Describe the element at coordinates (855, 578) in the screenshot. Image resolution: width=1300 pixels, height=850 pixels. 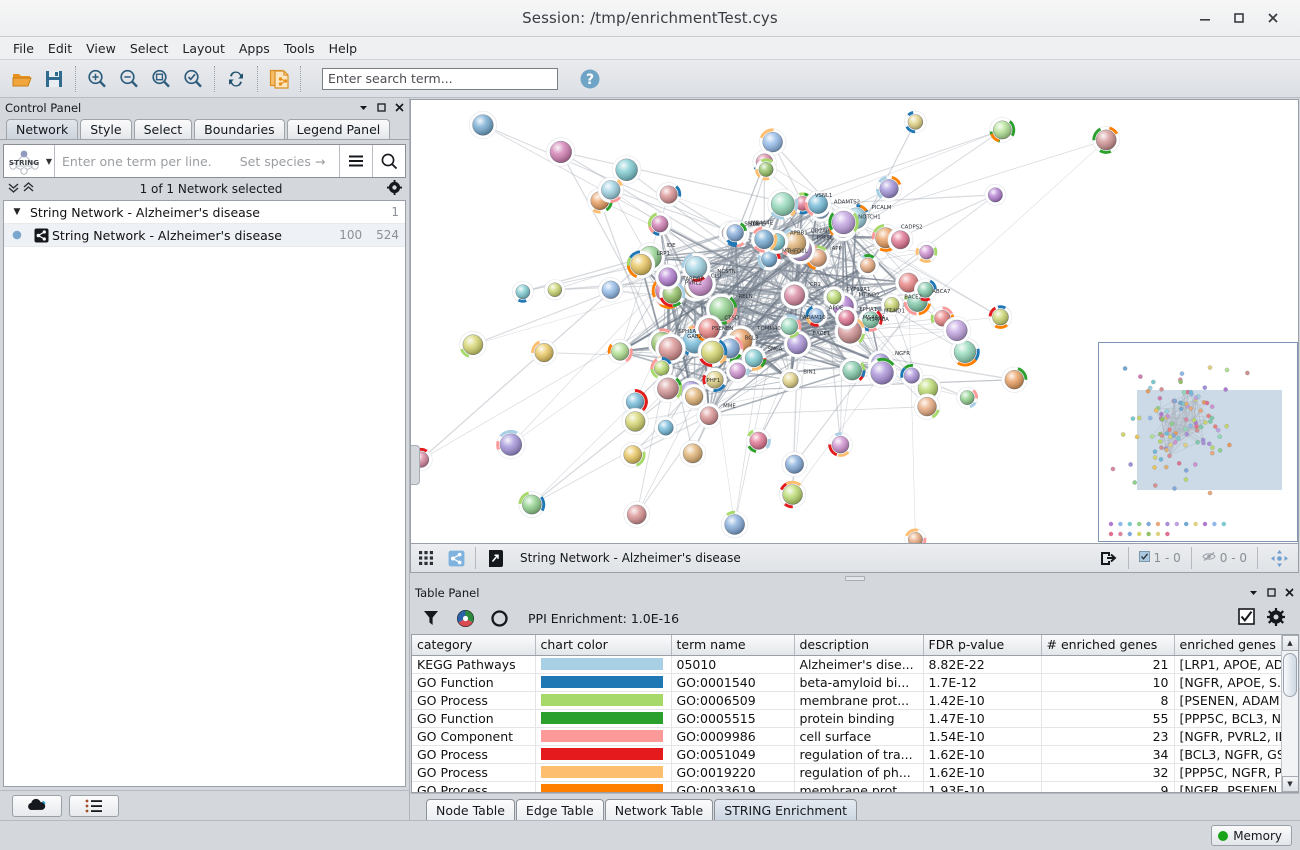
I see `panel-splitter` at that location.